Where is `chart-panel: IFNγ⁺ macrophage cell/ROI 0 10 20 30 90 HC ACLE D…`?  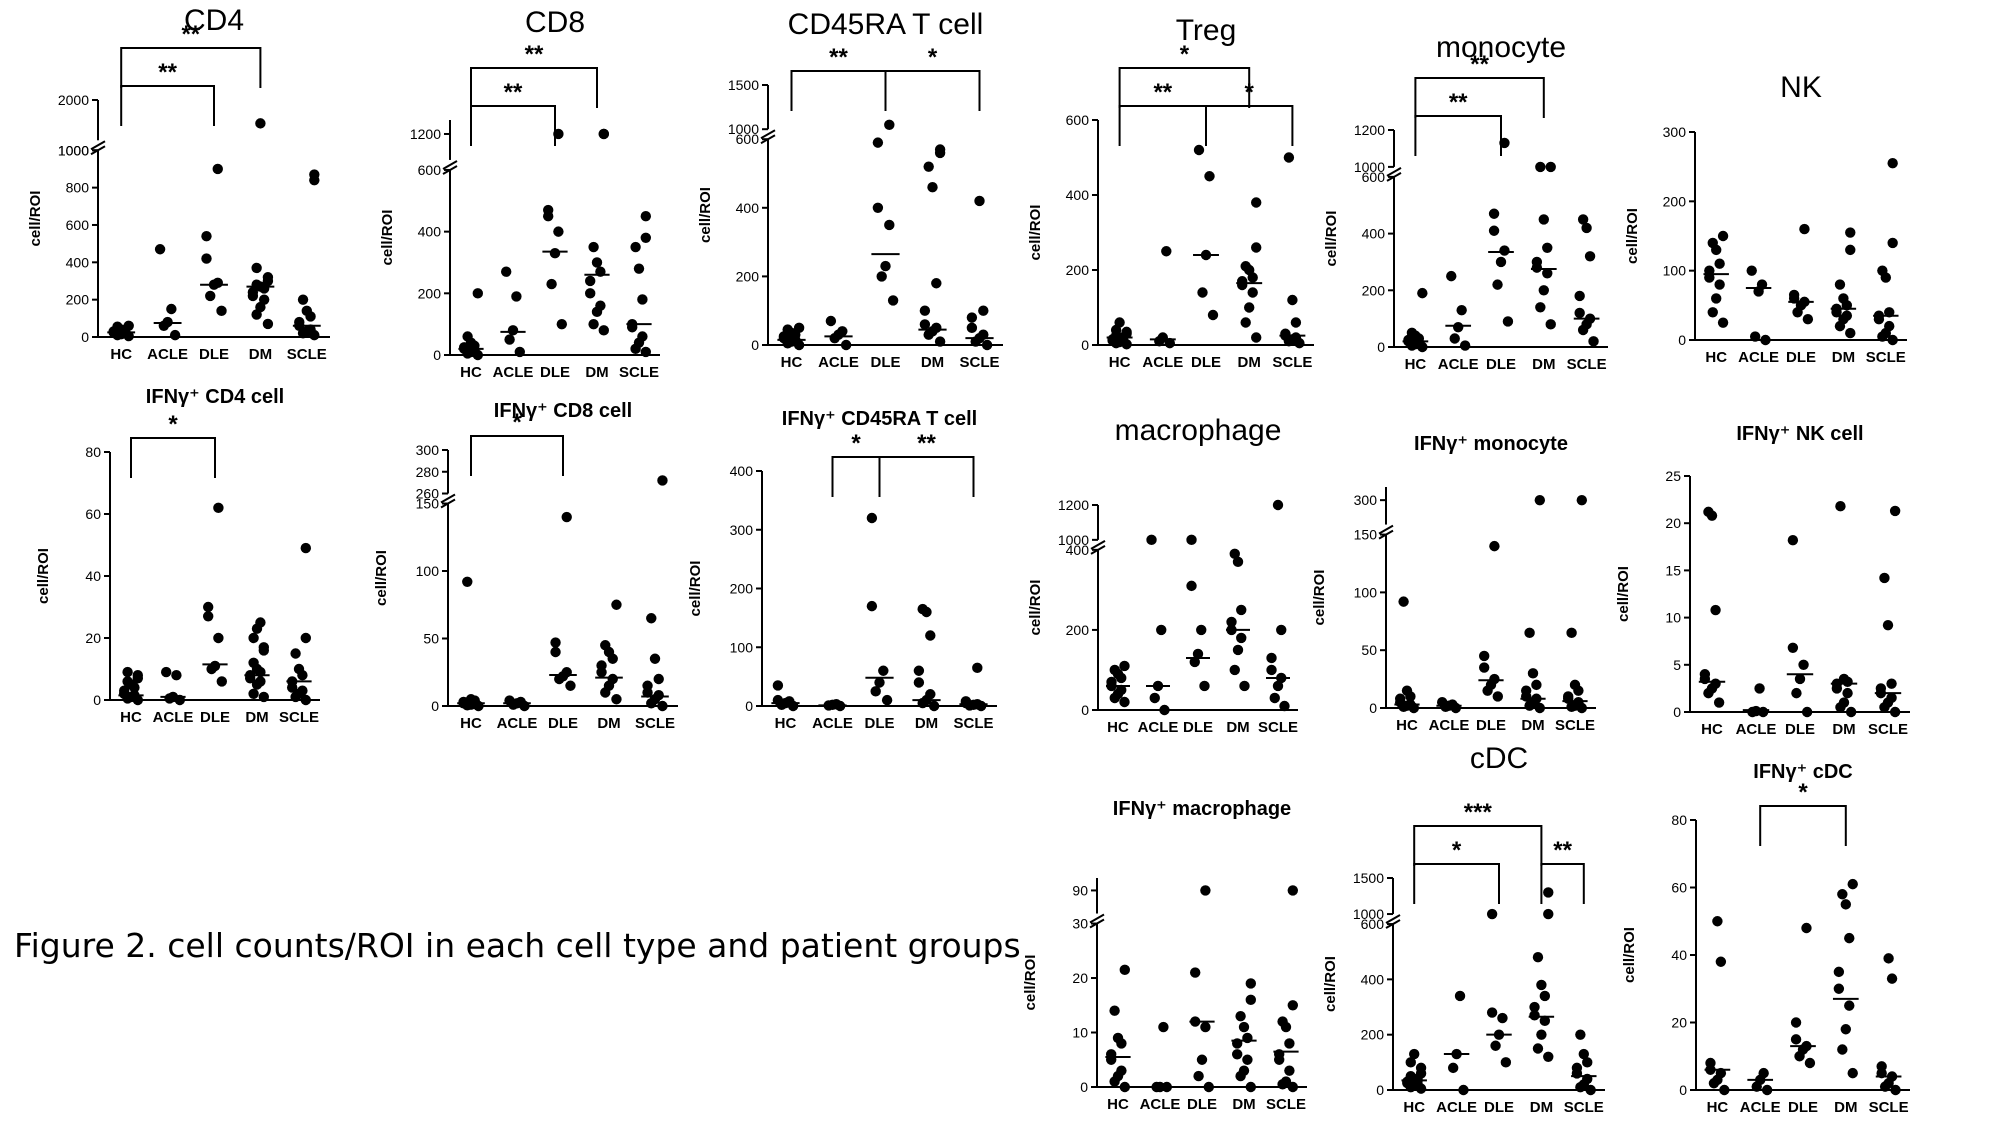 chart-panel: IFNγ⁺ macrophage cell/ROI 0 10 20 30 90 HC ACLE D… is located at coordinates (1164, 955).